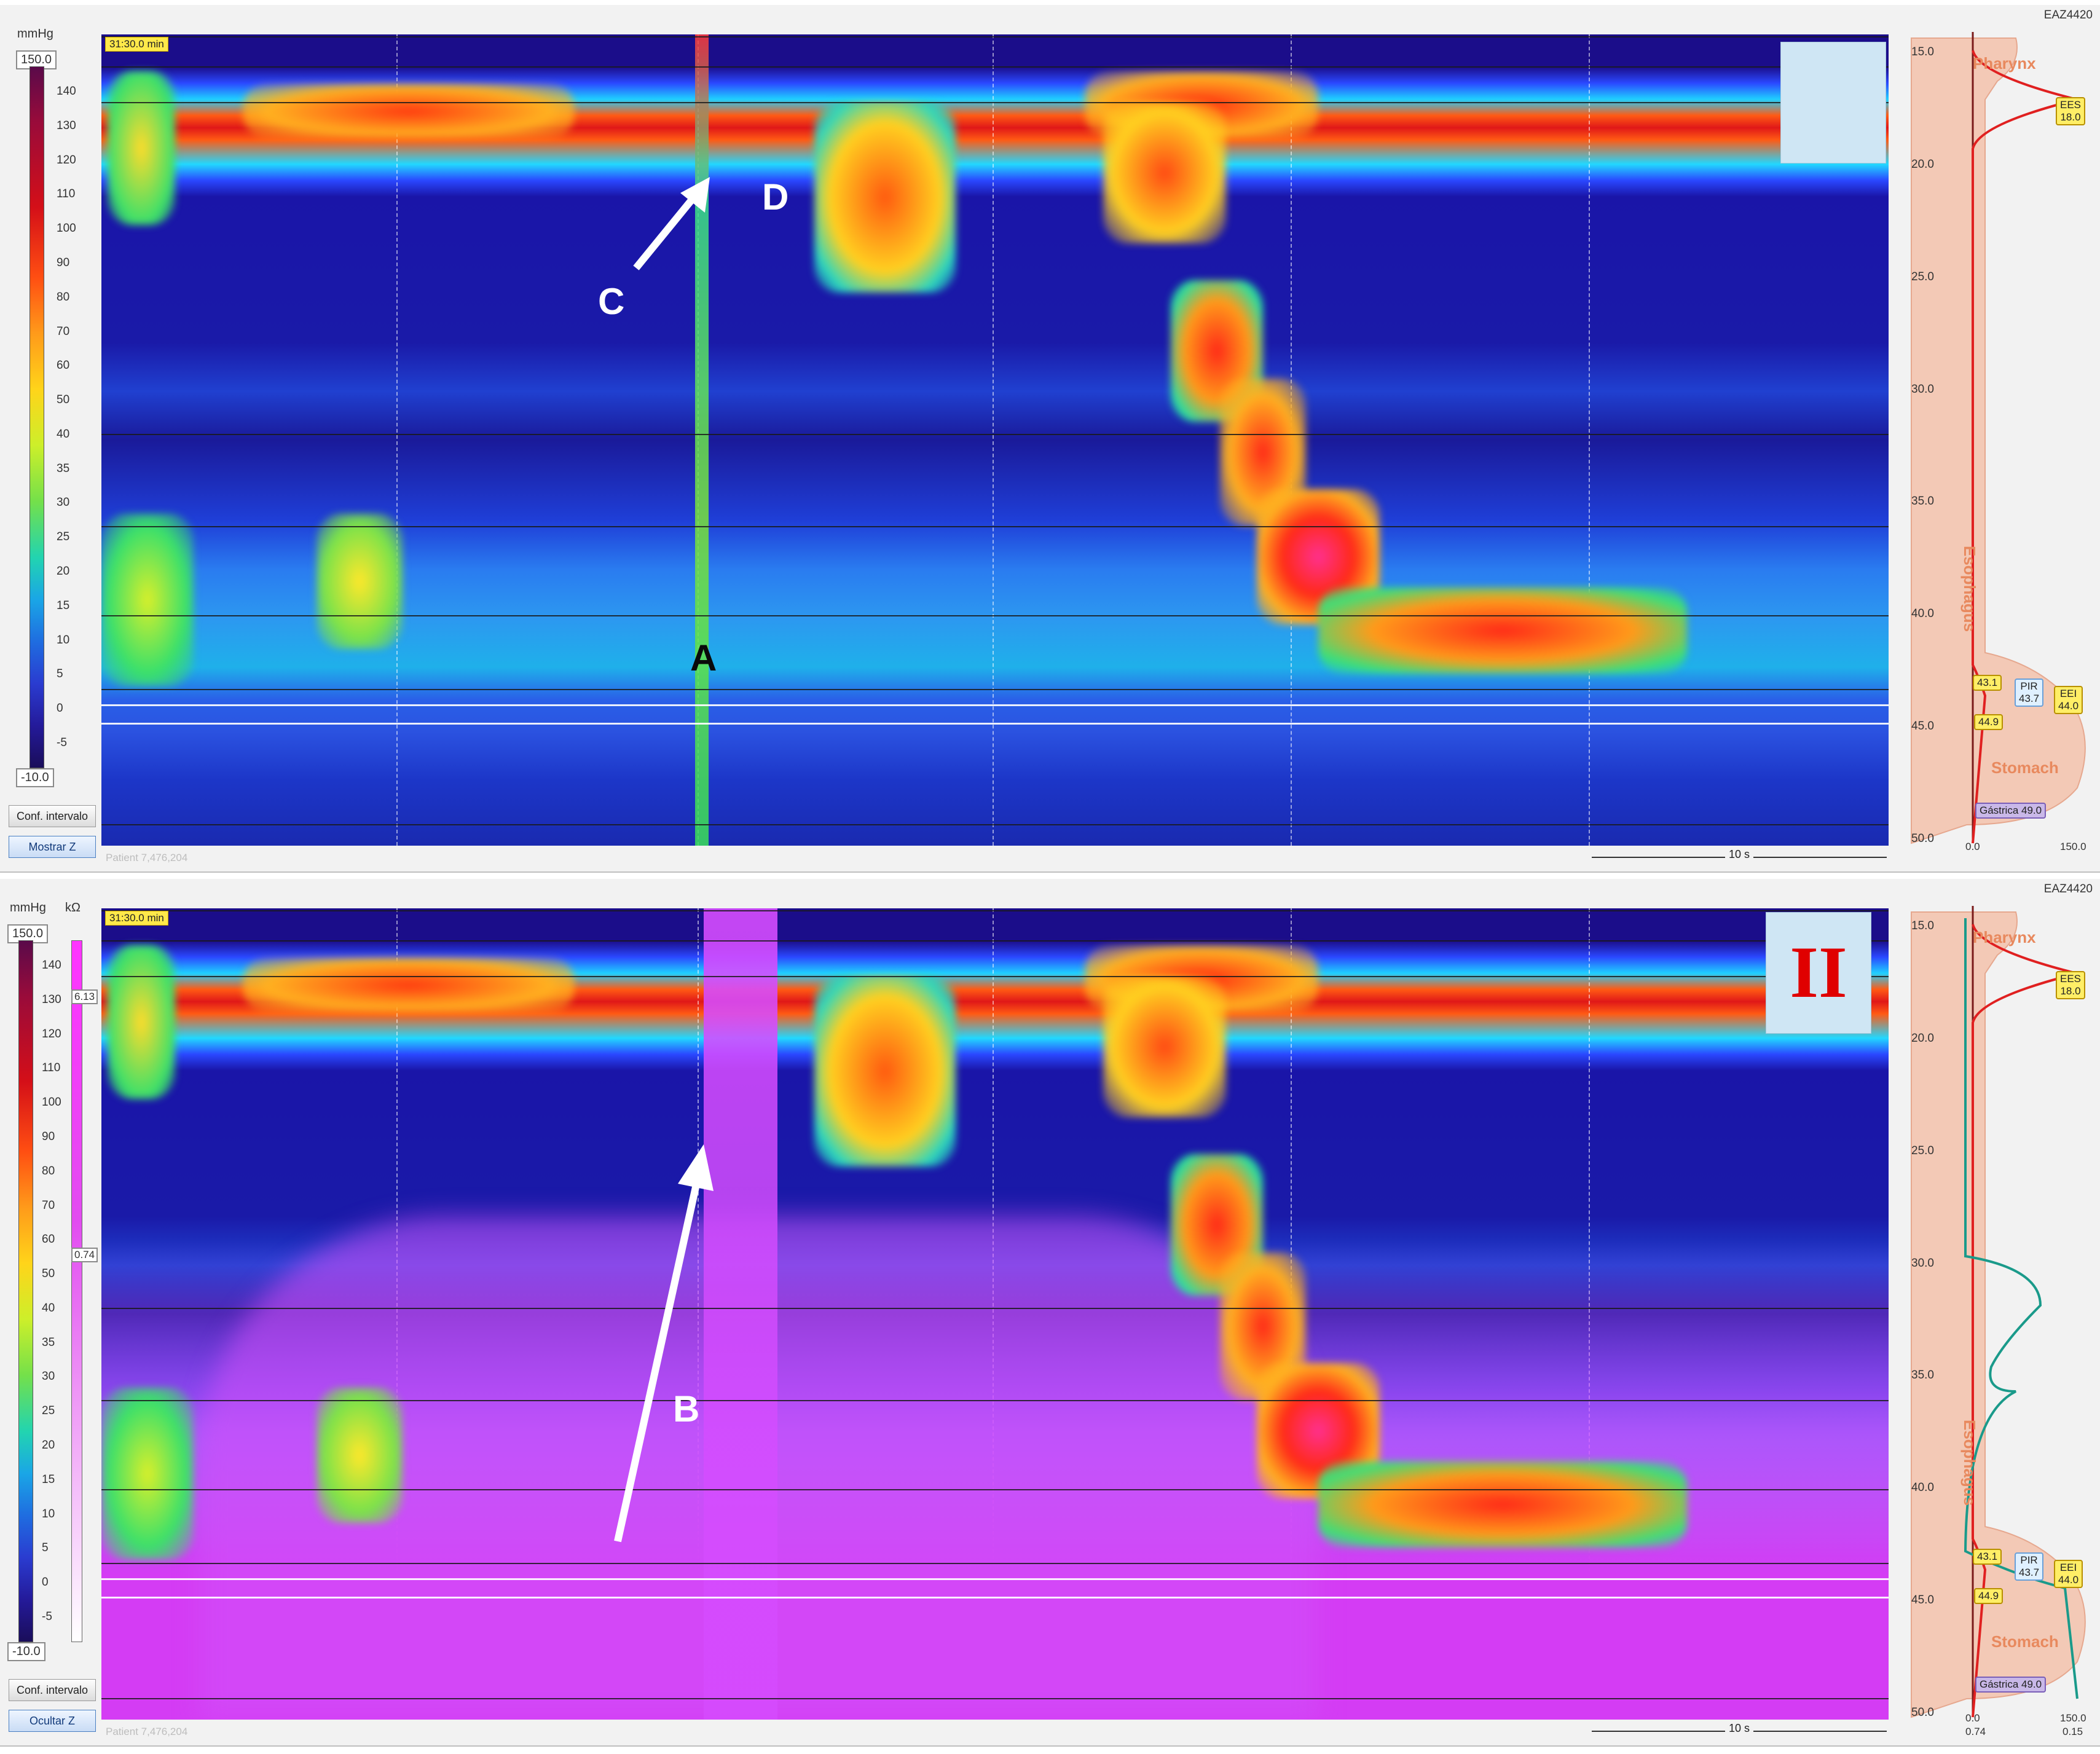 The height and width of the screenshot is (1754, 2100). What do you see at coordinates (1923, 1038) in the screenshot?
I see `depth-label: 20.0` at bounding box center [1923, 1038].